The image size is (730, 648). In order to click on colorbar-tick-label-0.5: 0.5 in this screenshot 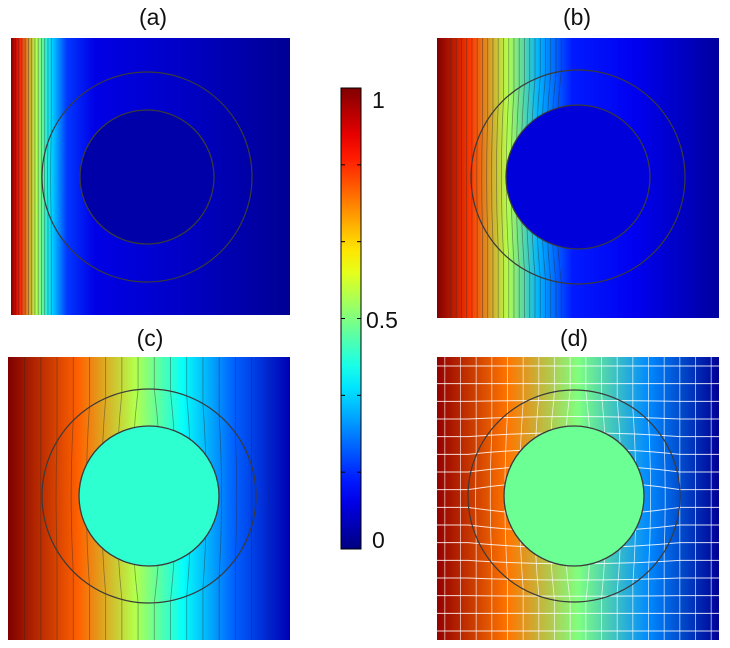, I will do `click(382, 320)`.